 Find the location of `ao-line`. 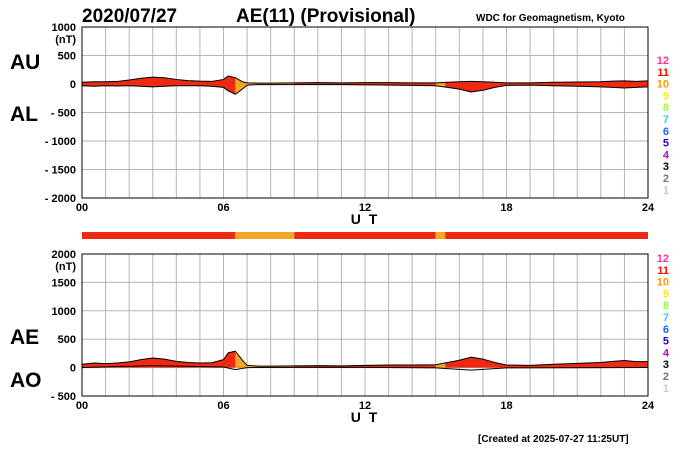

ao-line is located at coordinates (365, 368).